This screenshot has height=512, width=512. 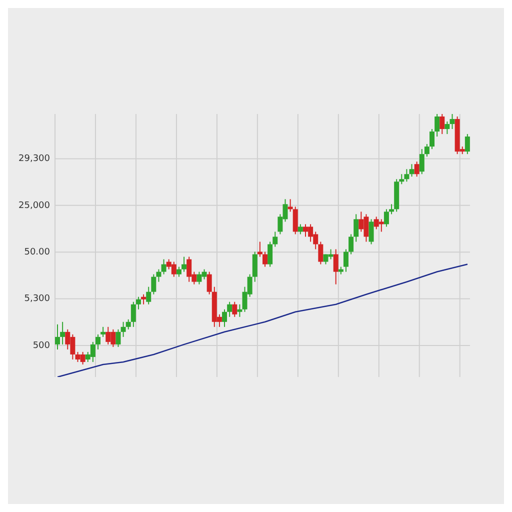 I want to click on text: 25,000, so click(x=34, y=205).